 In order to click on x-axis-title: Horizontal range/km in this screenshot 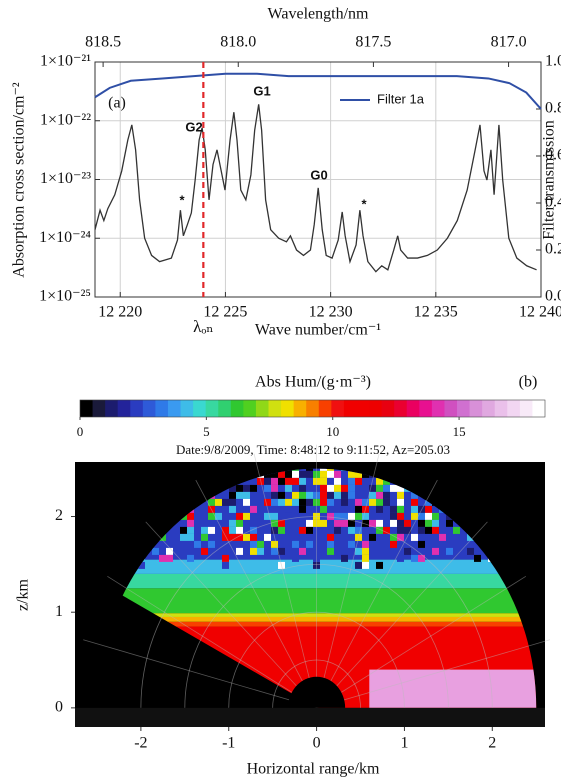, I will do `click(313, 769)`.